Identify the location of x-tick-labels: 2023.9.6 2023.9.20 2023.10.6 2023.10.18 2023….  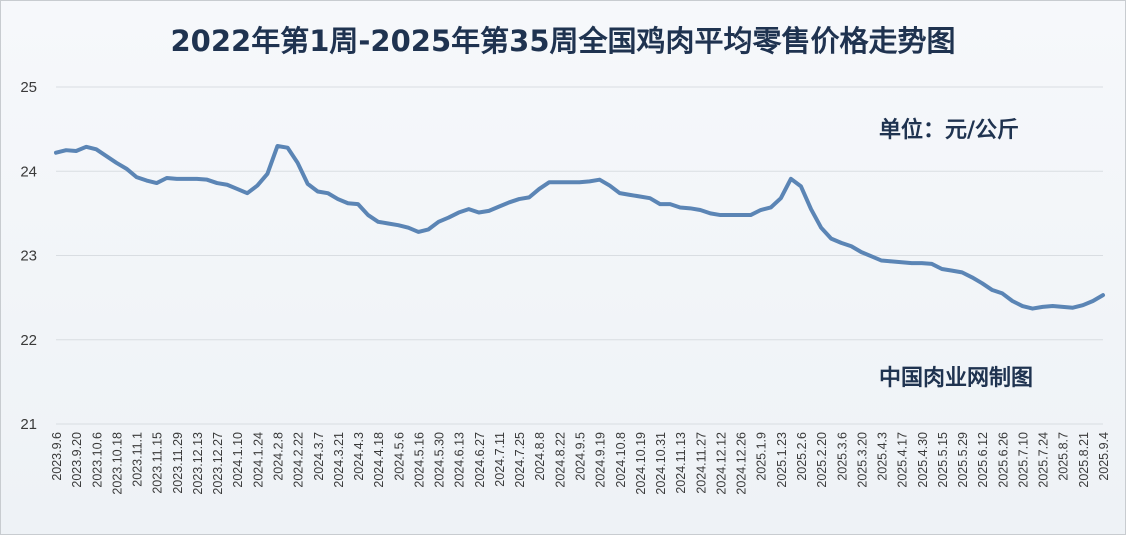
(580, 463).